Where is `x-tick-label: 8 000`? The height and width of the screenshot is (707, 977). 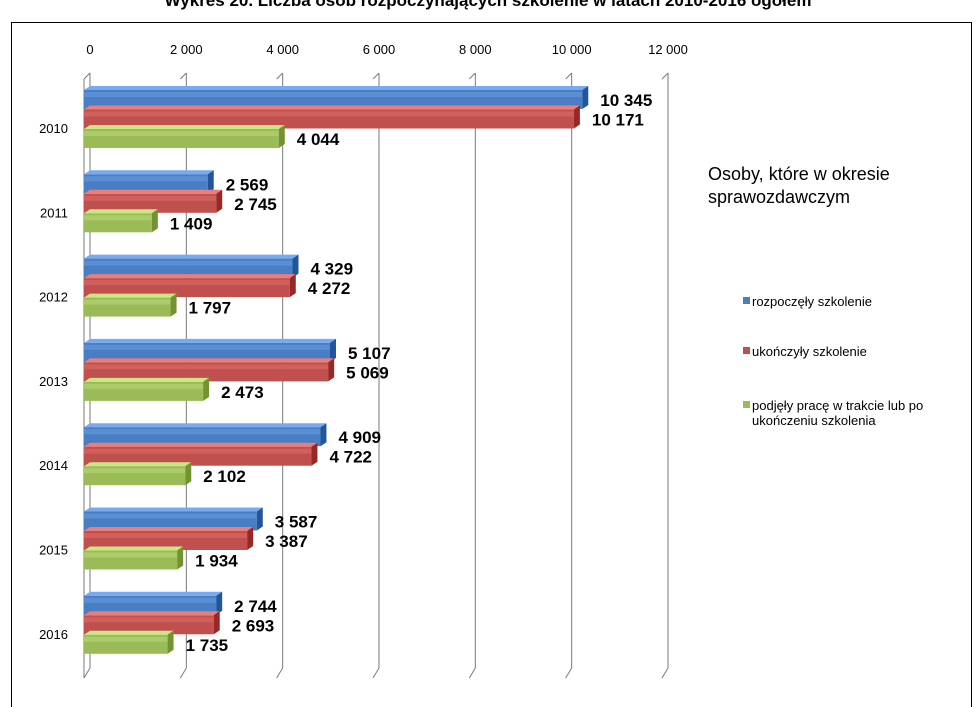
x-tick-label: 8 000 is located at coordinates (475, 49).